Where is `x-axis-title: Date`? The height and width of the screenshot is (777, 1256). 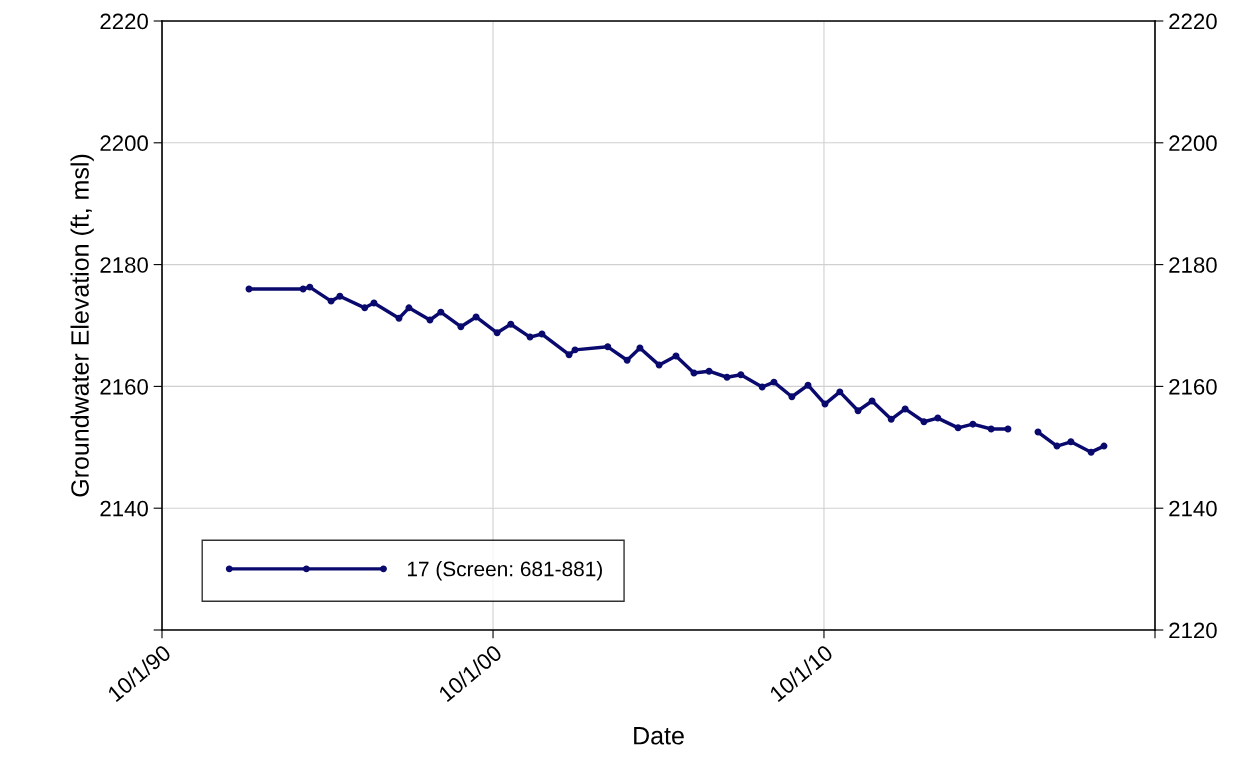
x-axis-title: Date is located at coordinates (659, 736).